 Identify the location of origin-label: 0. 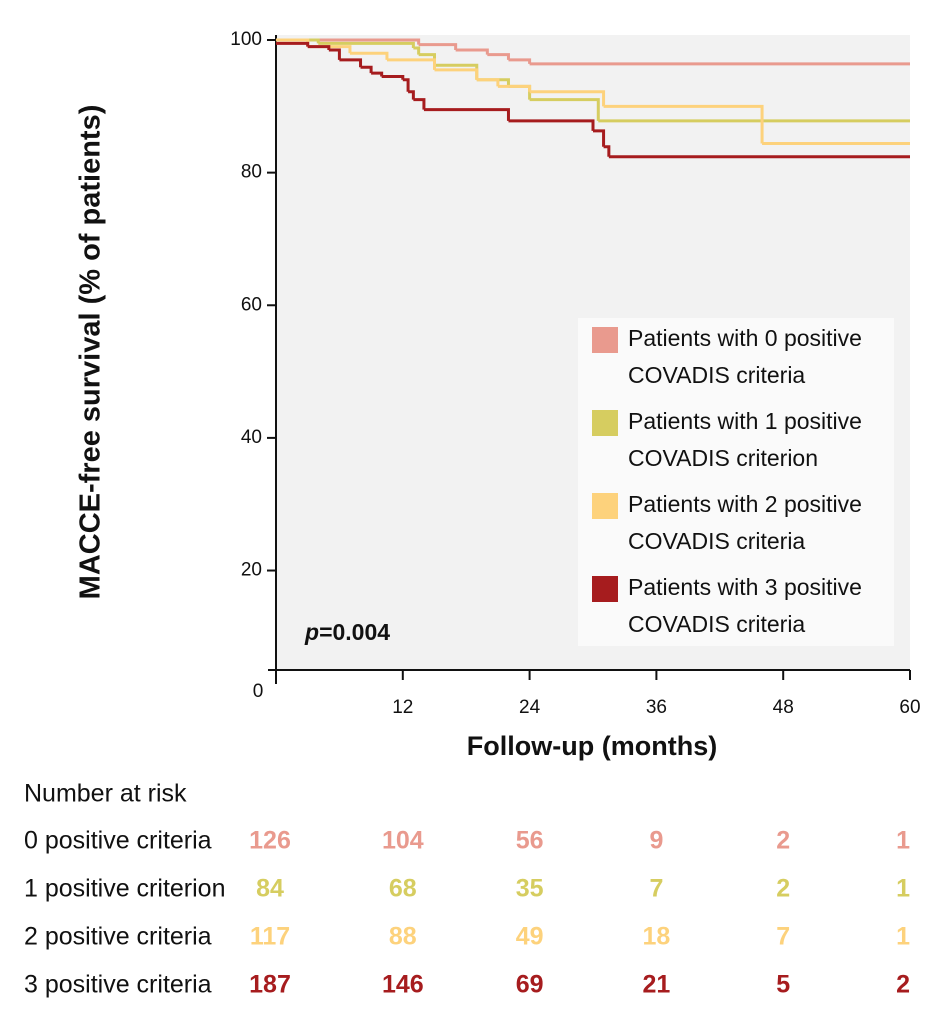
(258, 691).